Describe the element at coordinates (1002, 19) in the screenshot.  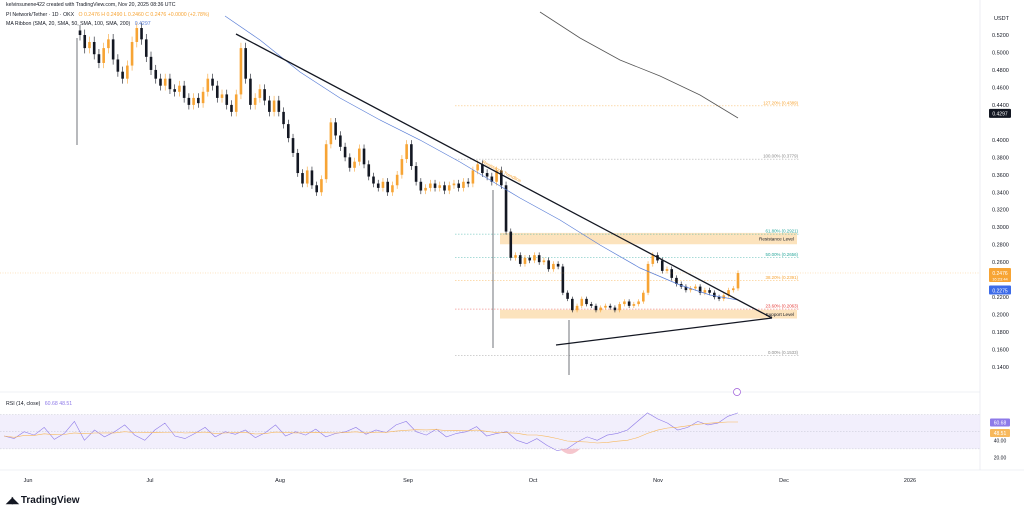
I see `currency-label: USDT` at that location.